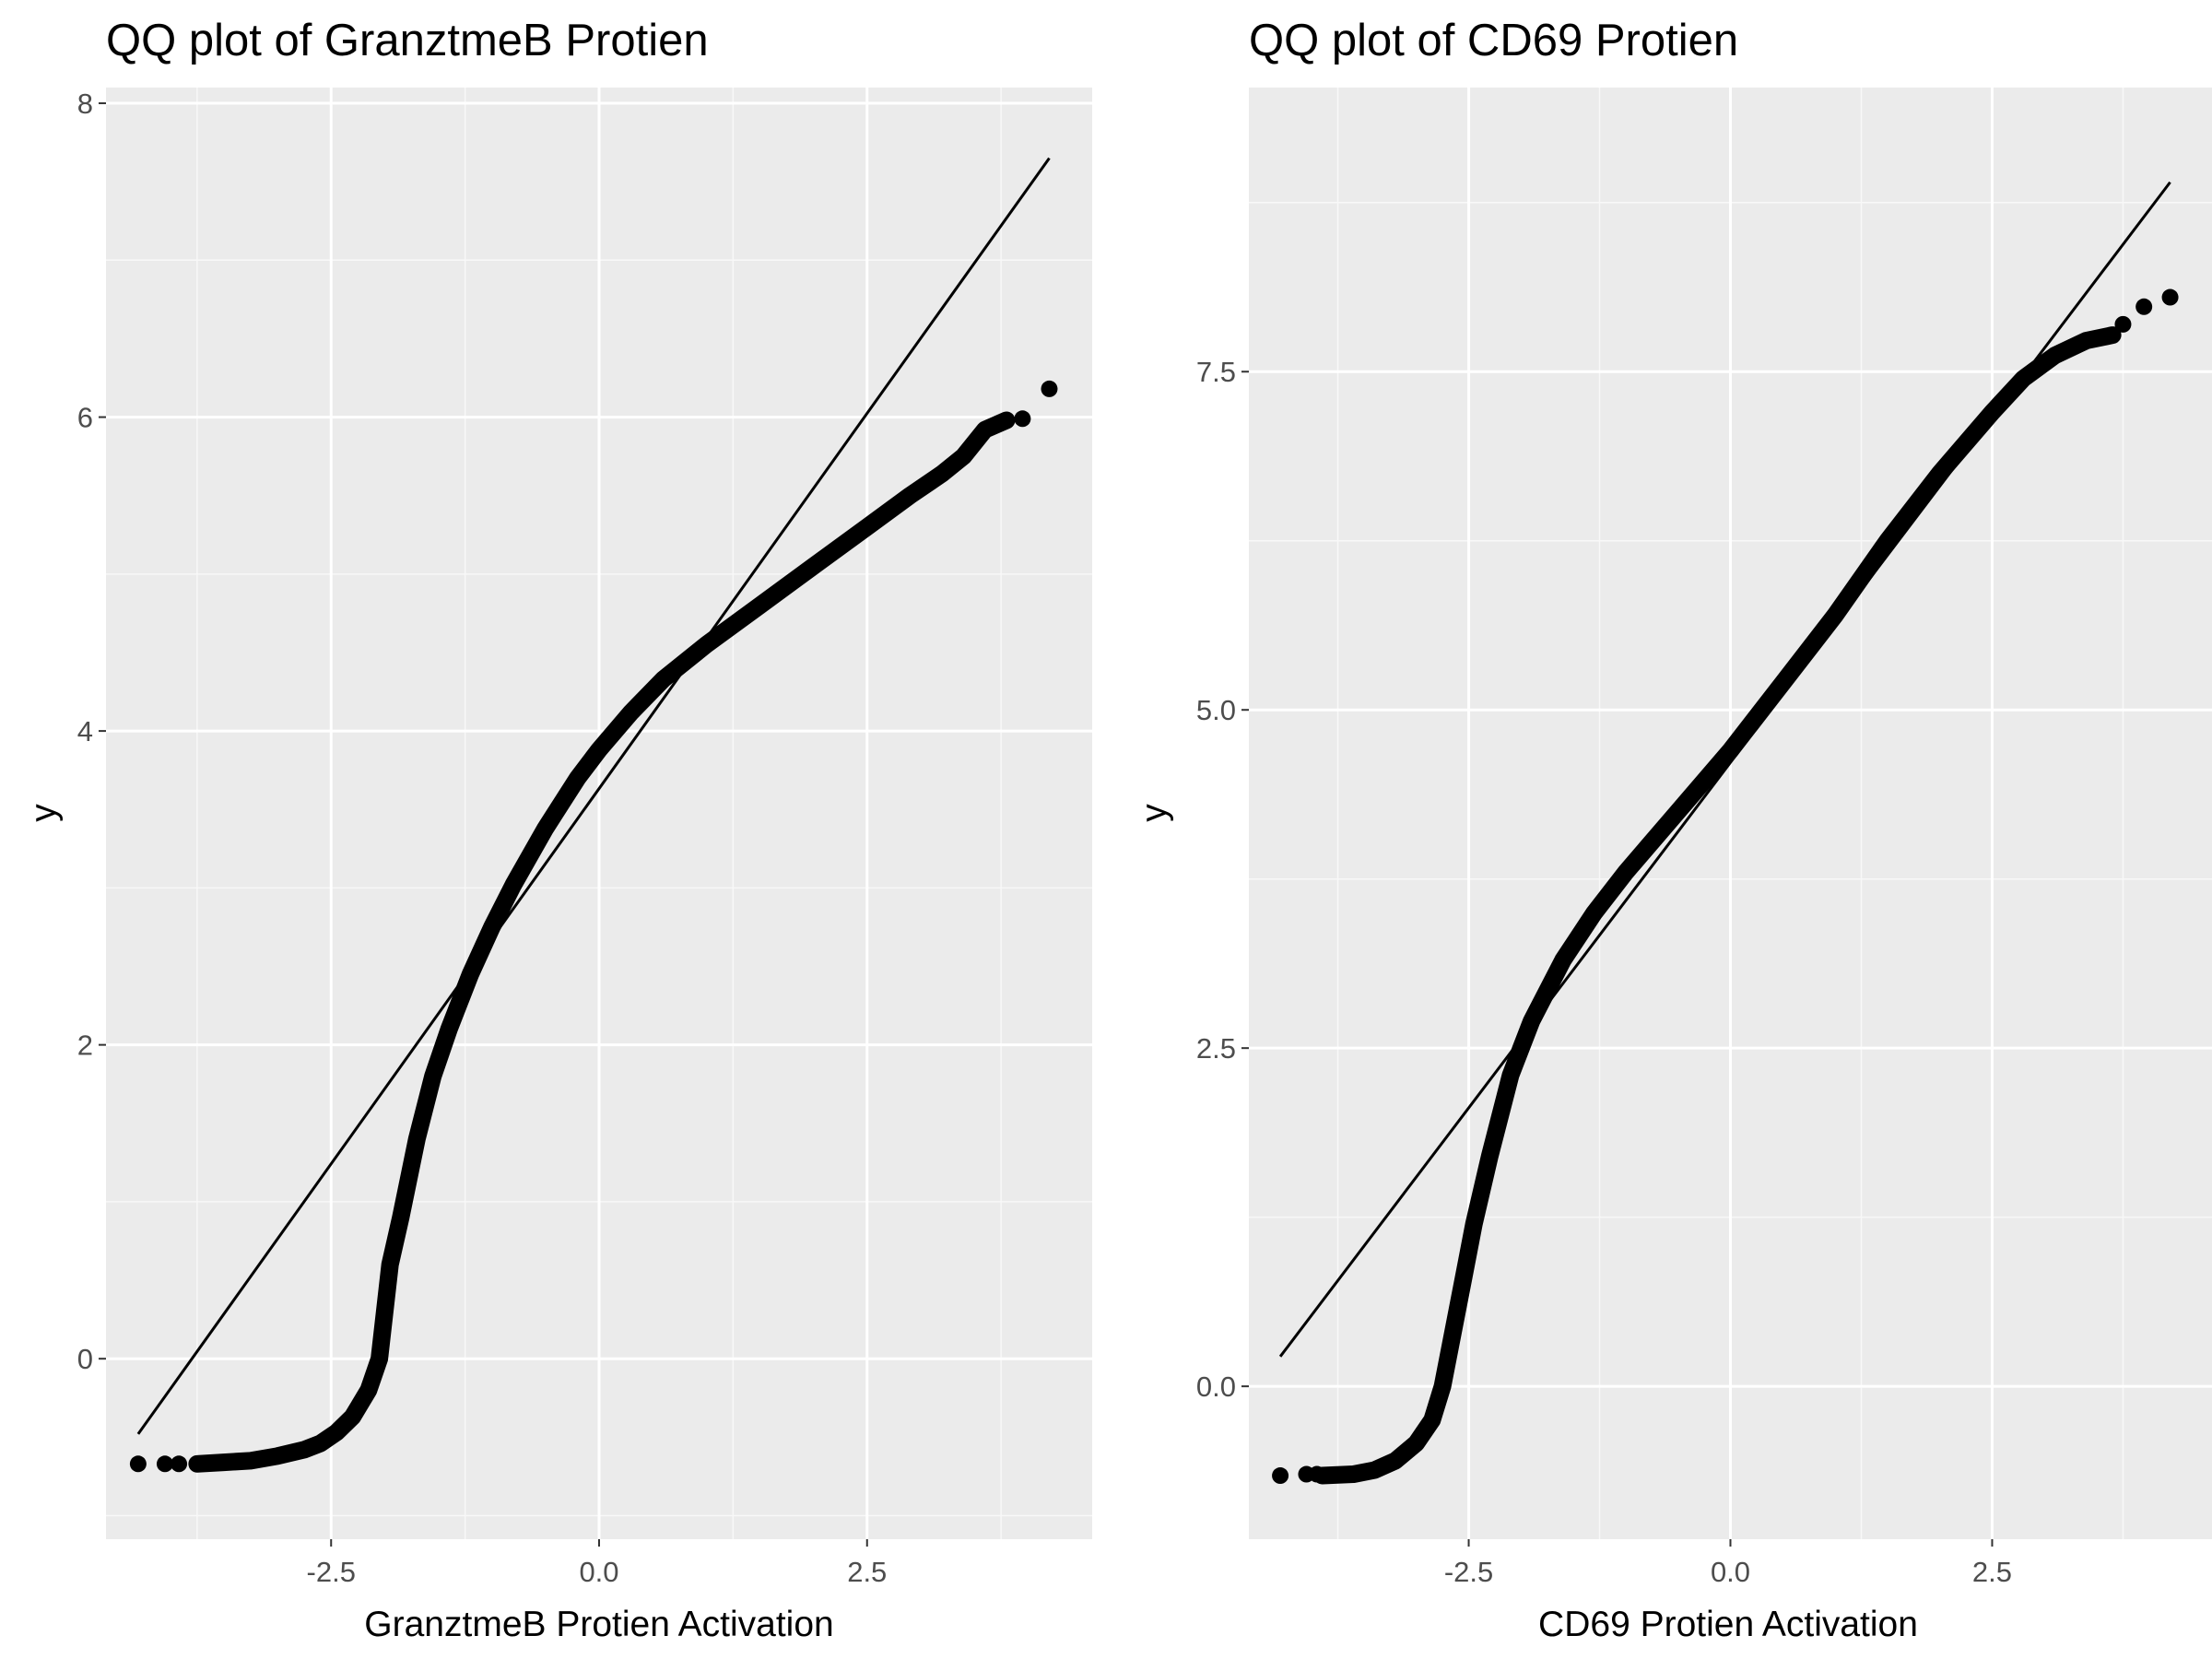  I want to click on chart-title: QQ plot of CD69 Protien, so click(1493, 40).